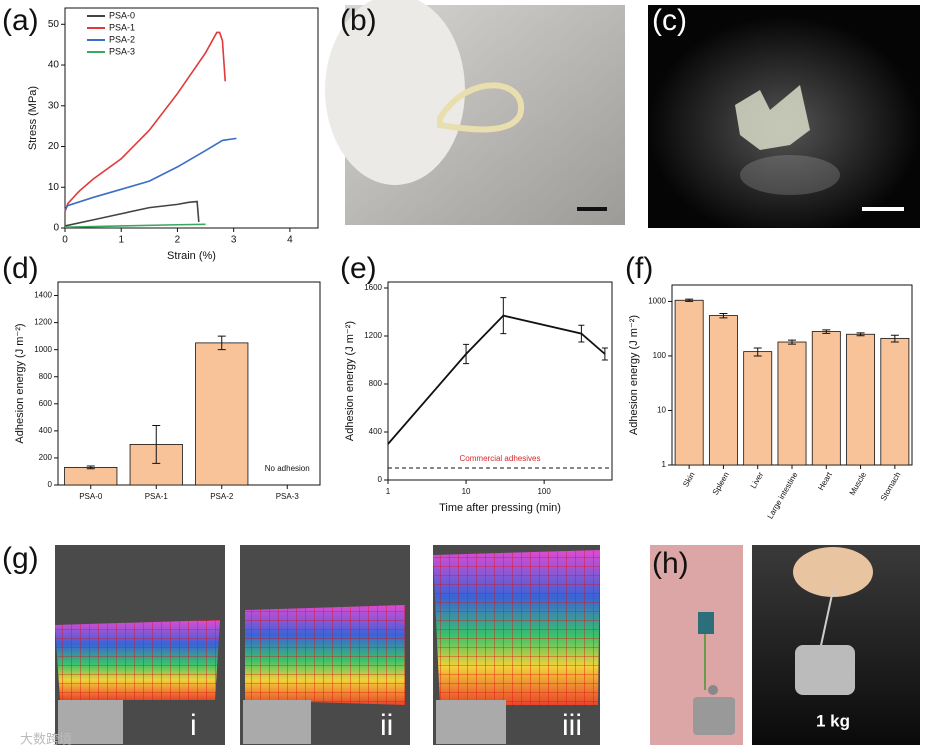 The image size is (925, 756). I want to click on x-axis-label: Time after pressing (min), so click(500, 508).